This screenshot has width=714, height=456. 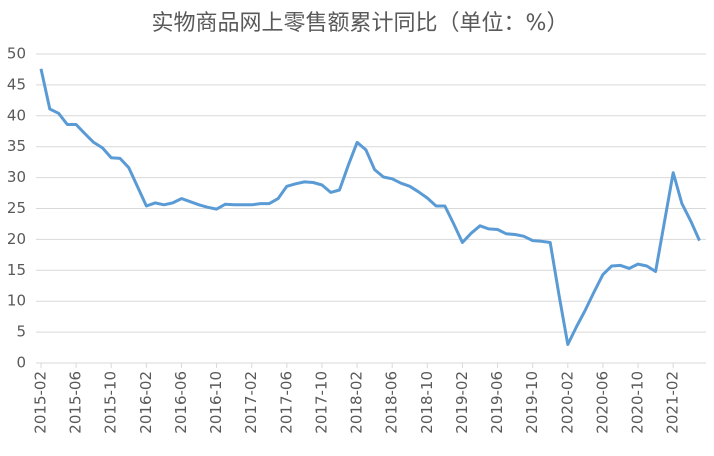 I want to click on x-tick-label: 2019-10, so click(x=532, y=402).